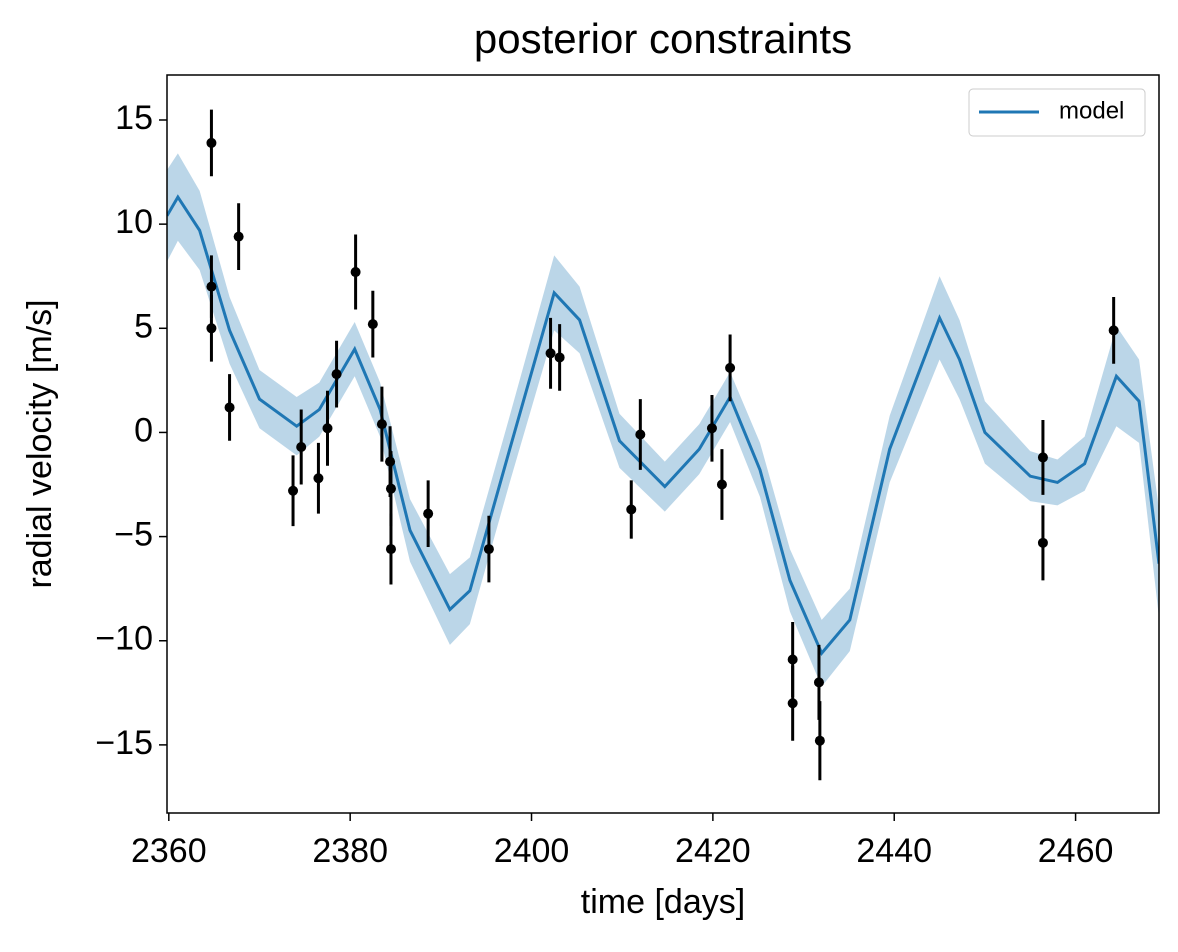 Image resolution: width=1178 pixels, height=952 pixels. Describe the element at coordinates (532, 851) in the screenshot. I see `x-tick-label: 2400` at that location.